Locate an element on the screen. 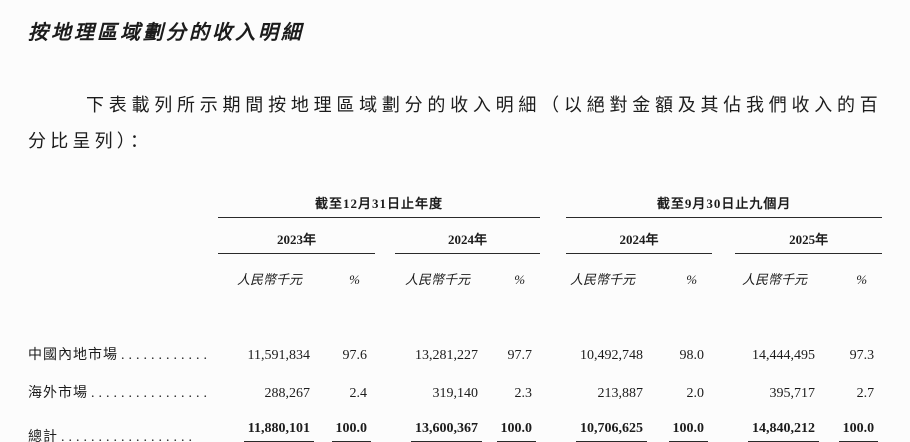  cell-percent: 2.7 is located at coordinates (865, 393).